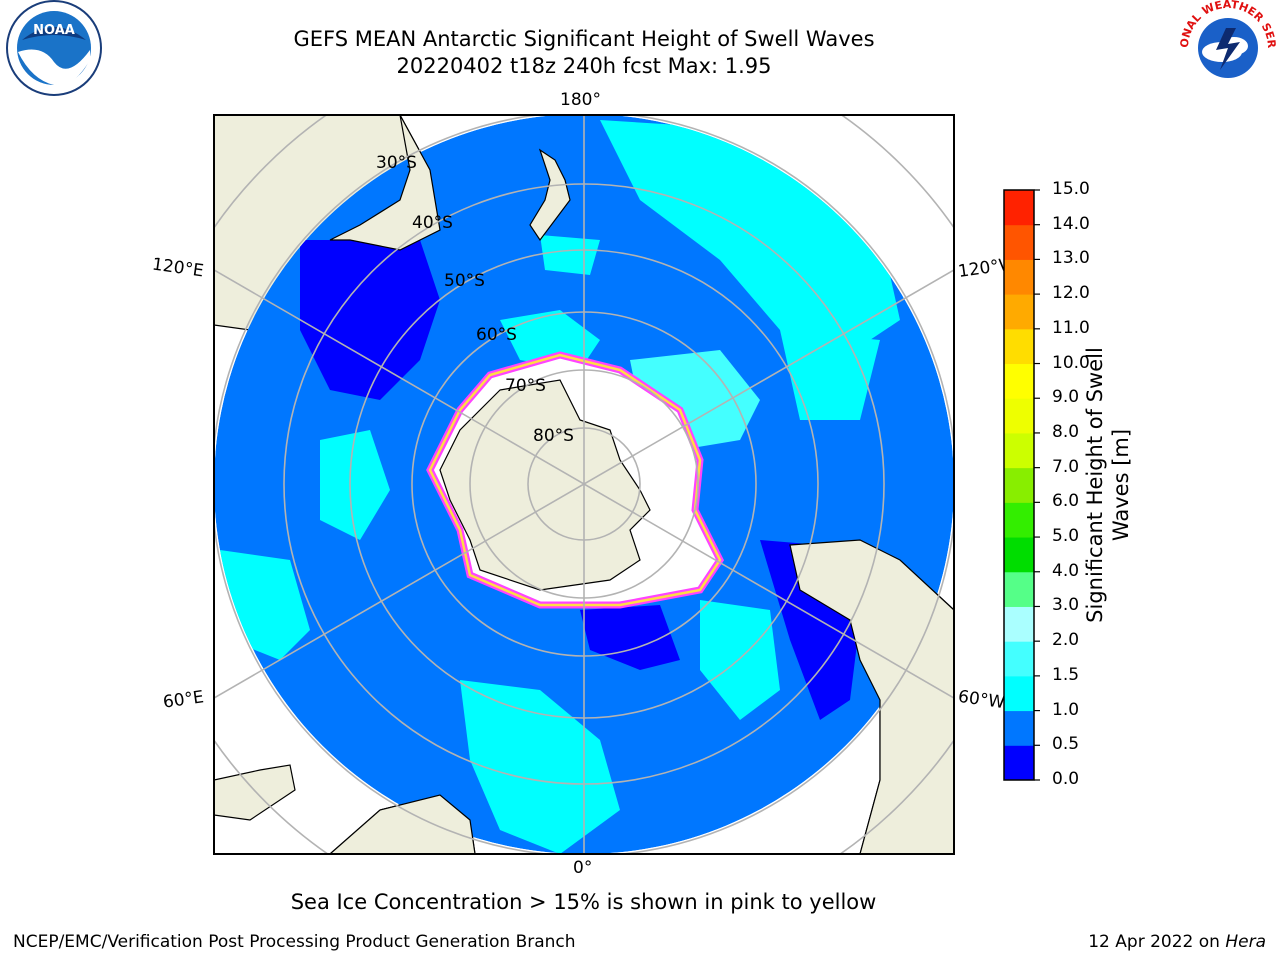  I want to click on colorbar-tick-label: 3.0, so click(1066, 605).